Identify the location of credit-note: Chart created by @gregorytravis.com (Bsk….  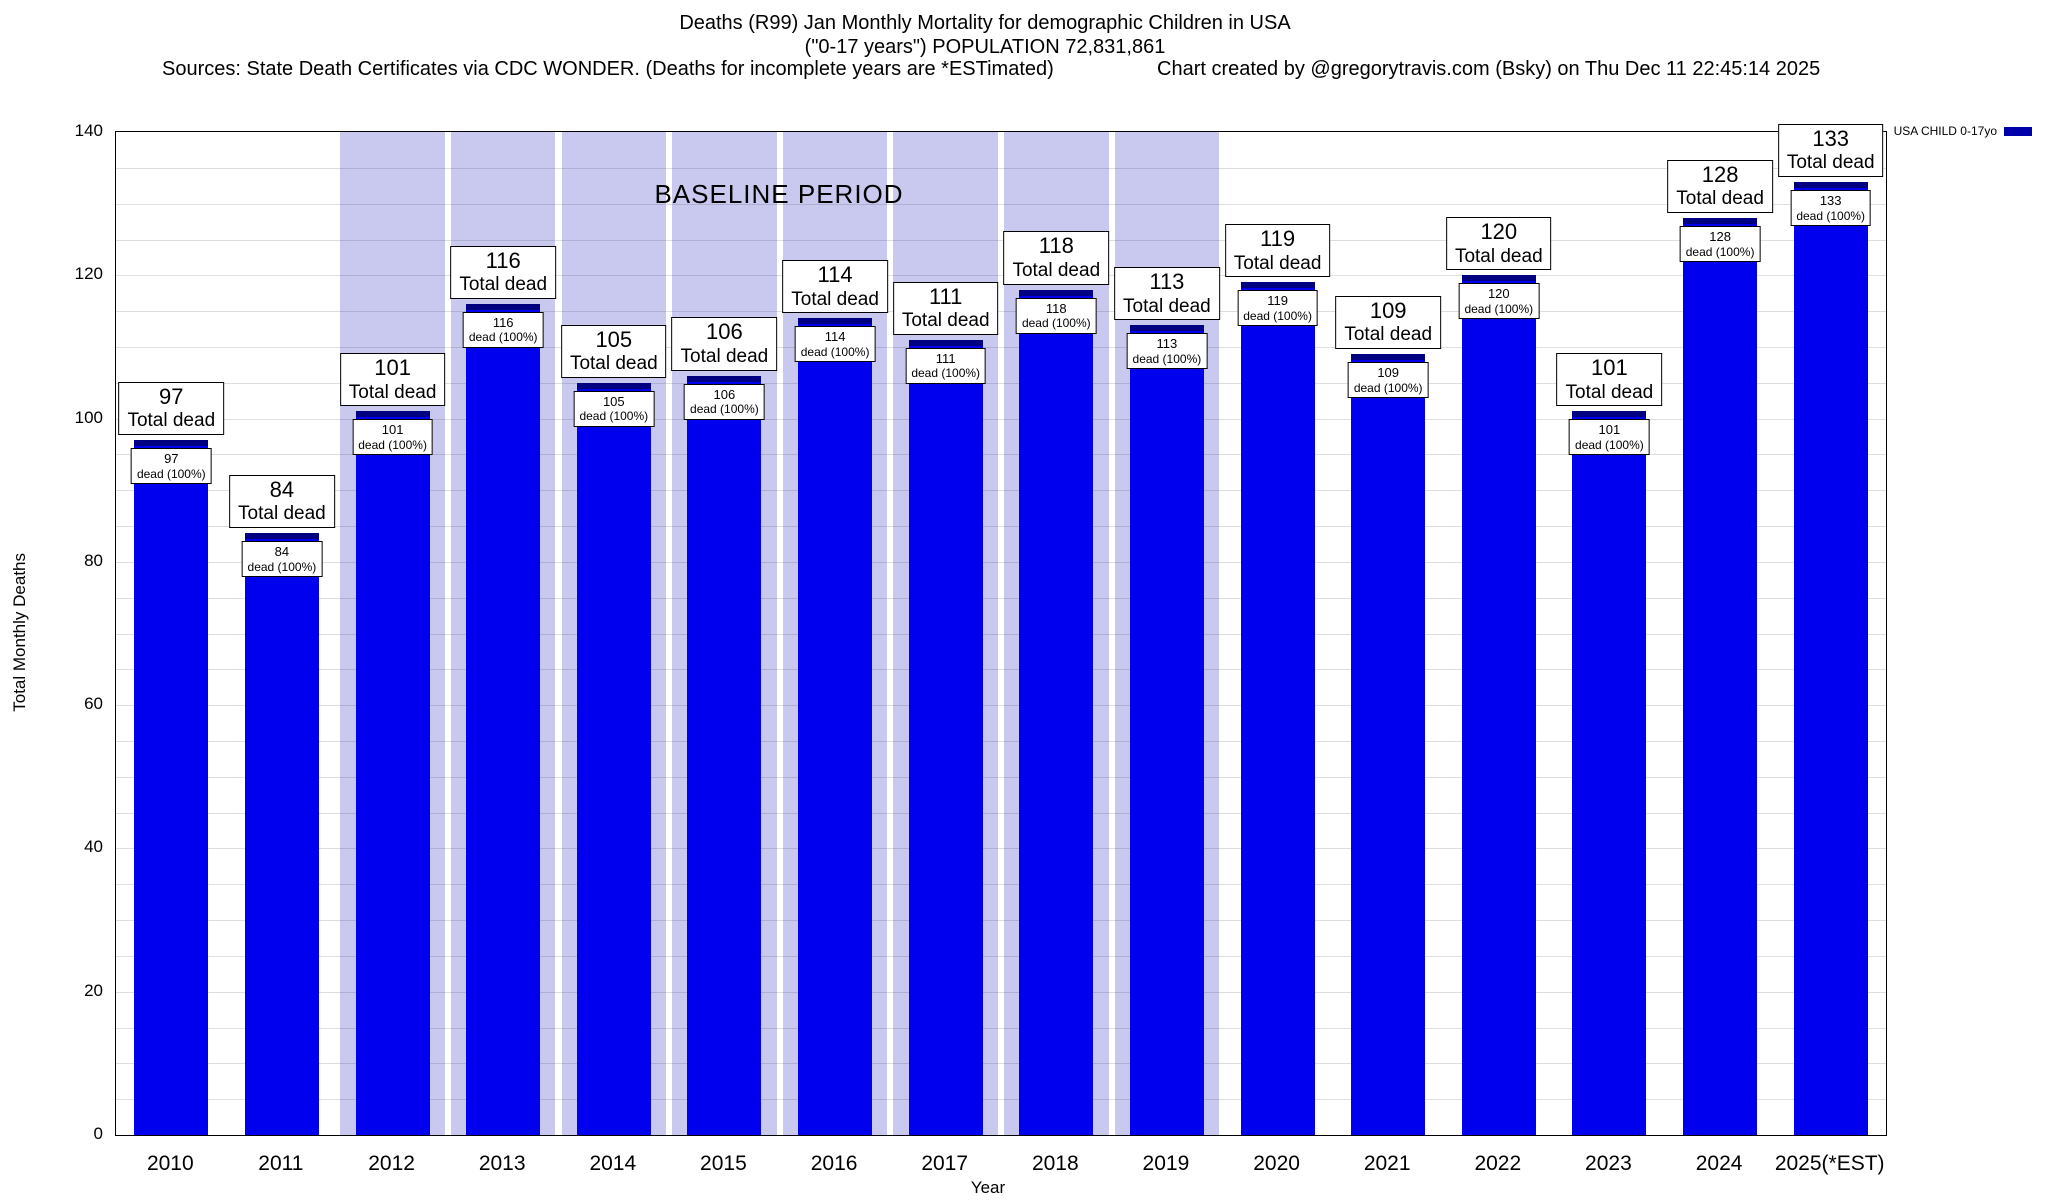
(1489, 69).